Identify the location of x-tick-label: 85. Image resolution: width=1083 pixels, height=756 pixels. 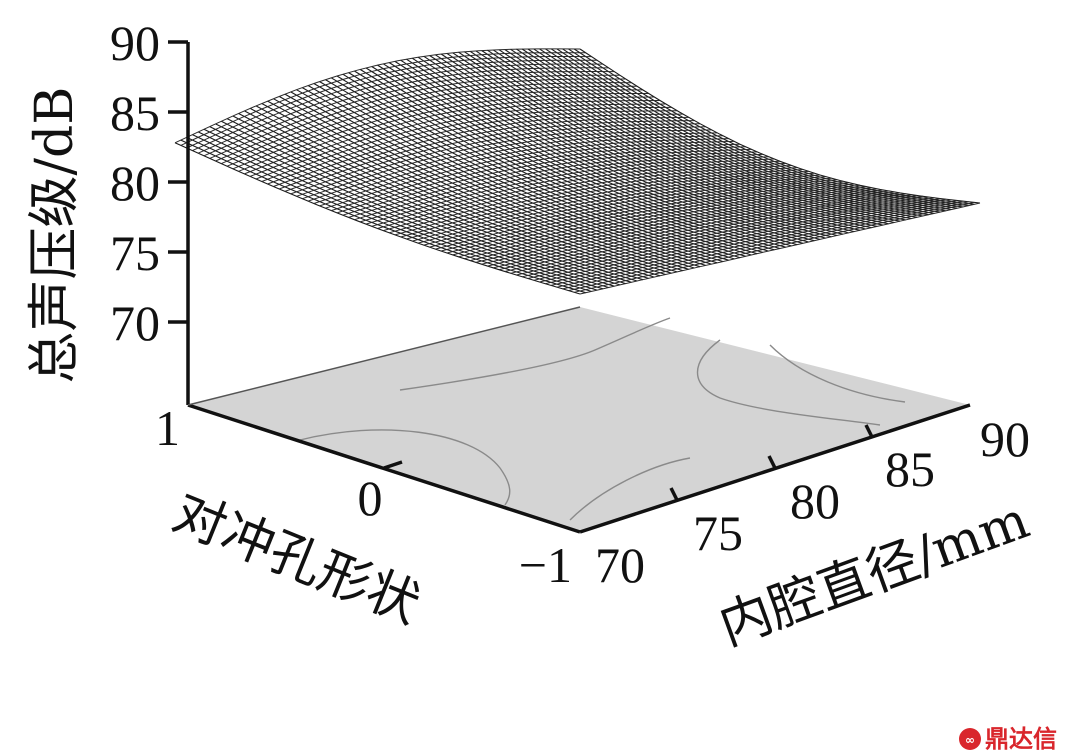
(910, 469).